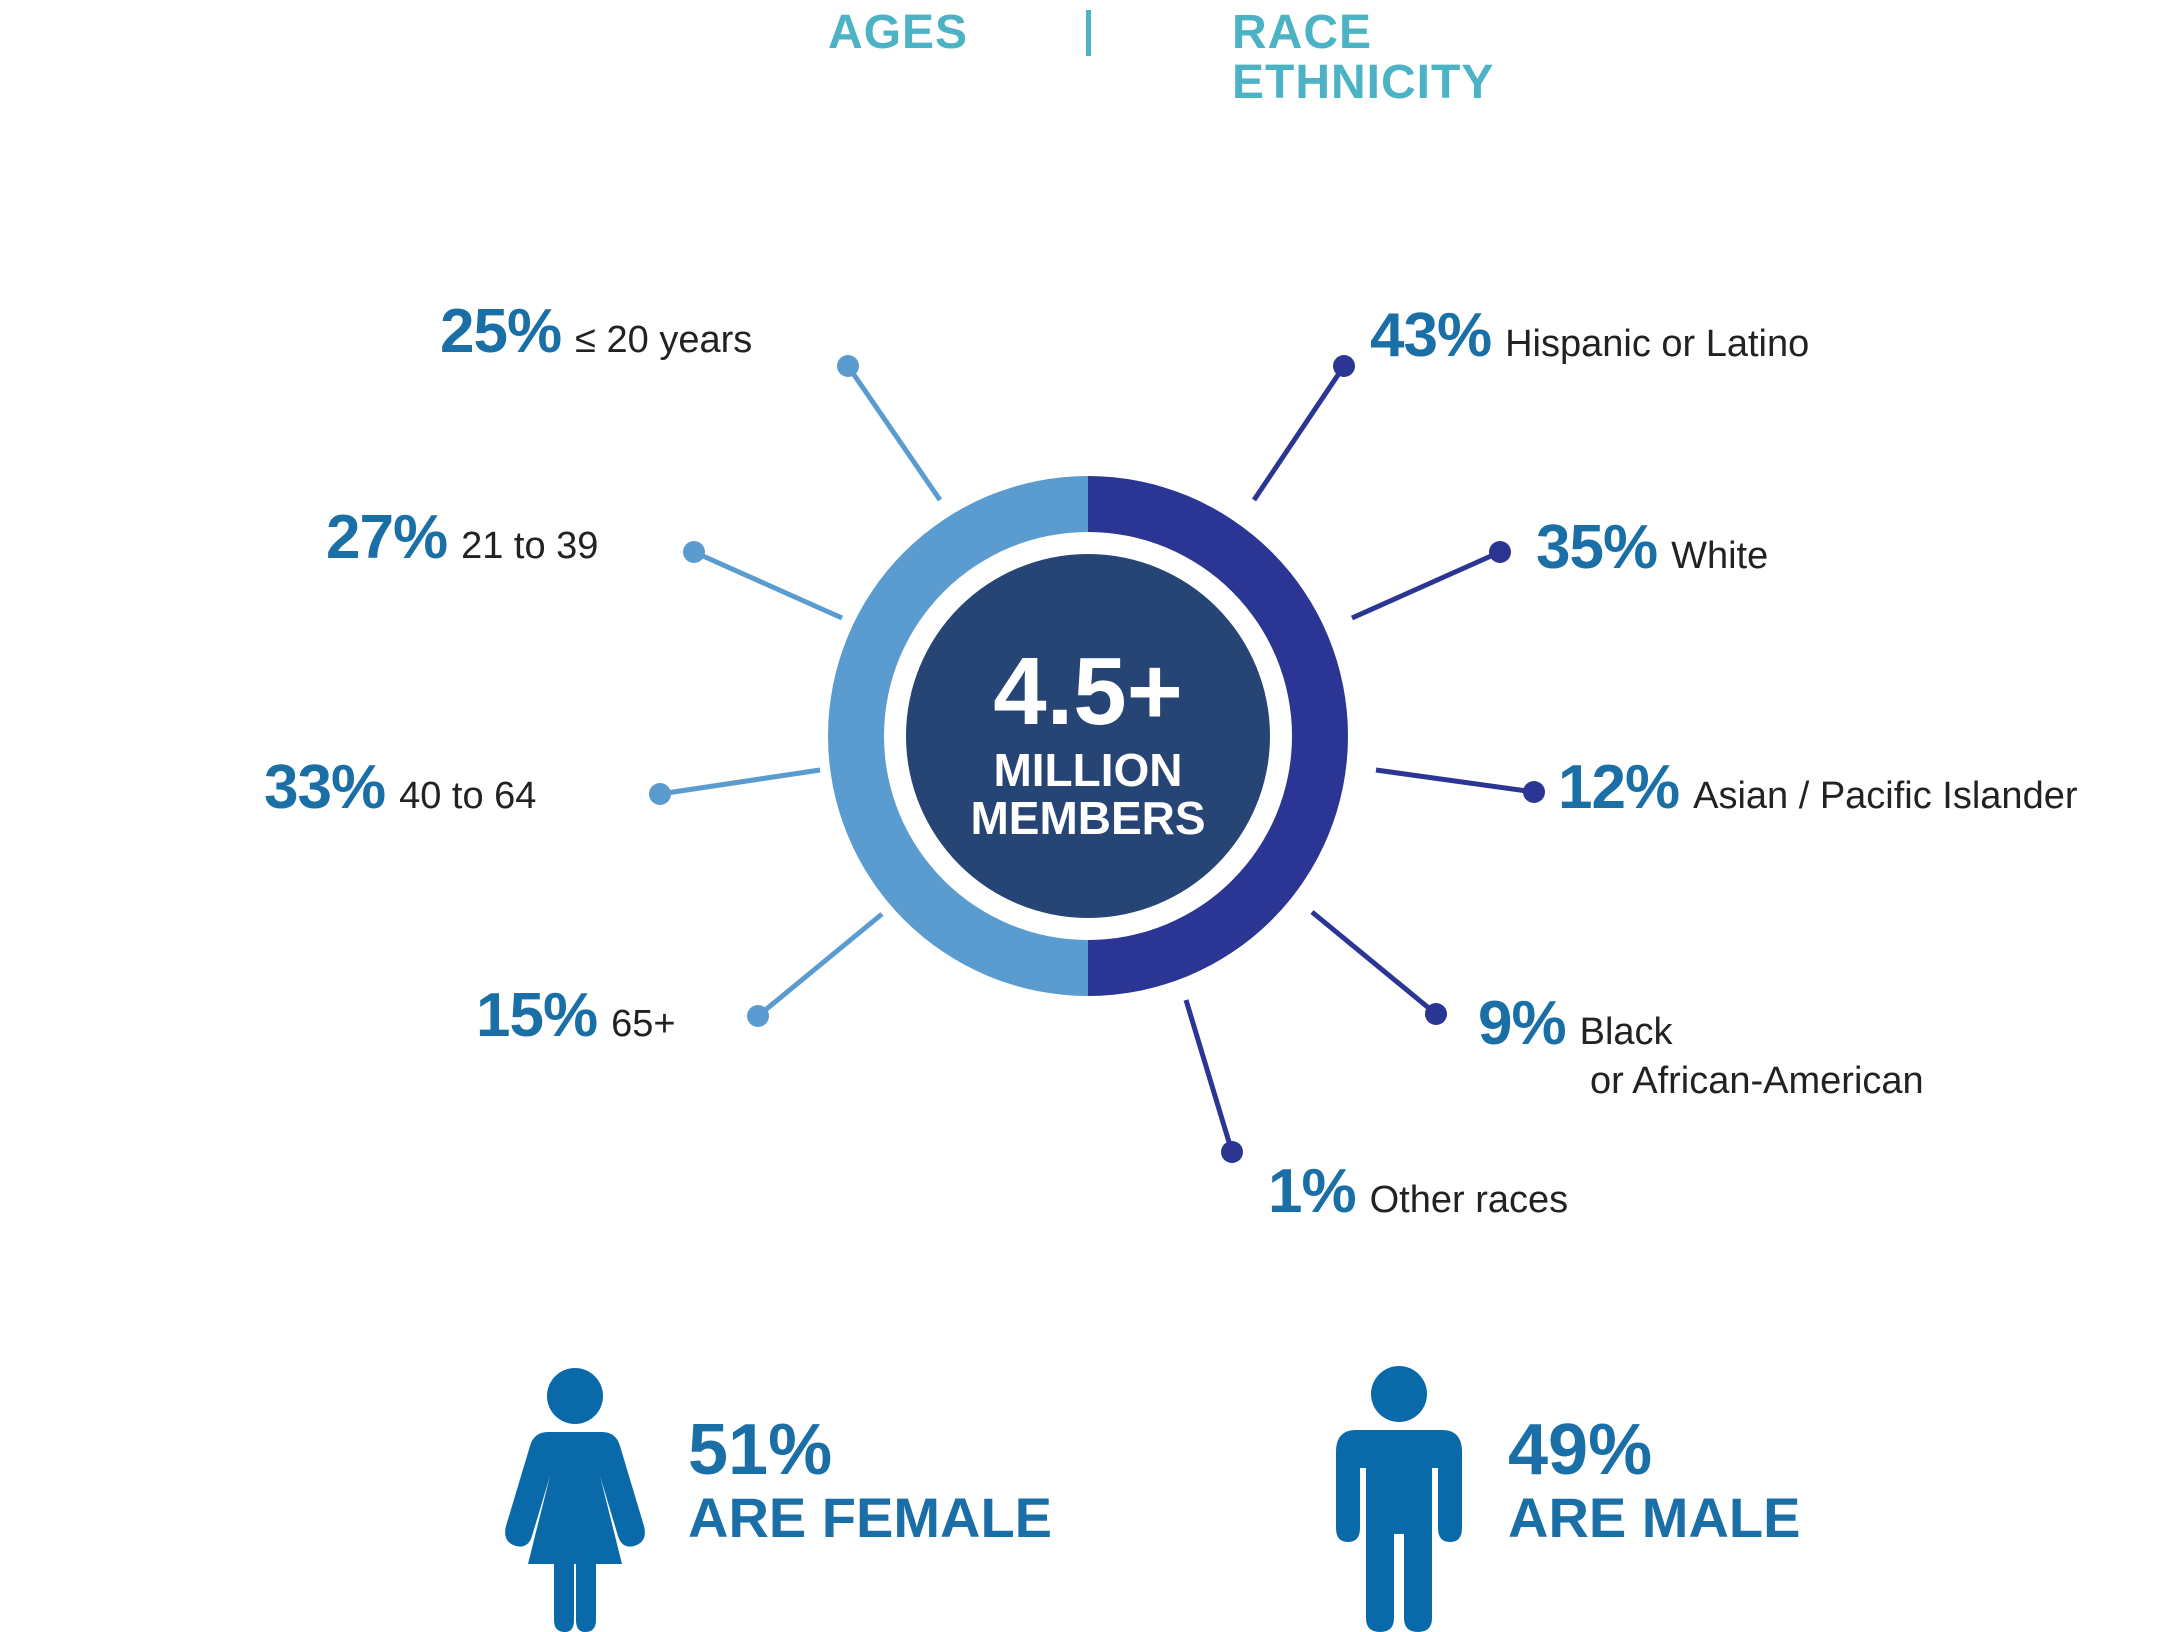 Image resolution: width=2176 pixels, height=1632 pixels. What do you see at coordinates (1701, 1049) in the screenshot?
I see `race-label-3: 9% Black or African-American` at bounding box center [1701, 1049].